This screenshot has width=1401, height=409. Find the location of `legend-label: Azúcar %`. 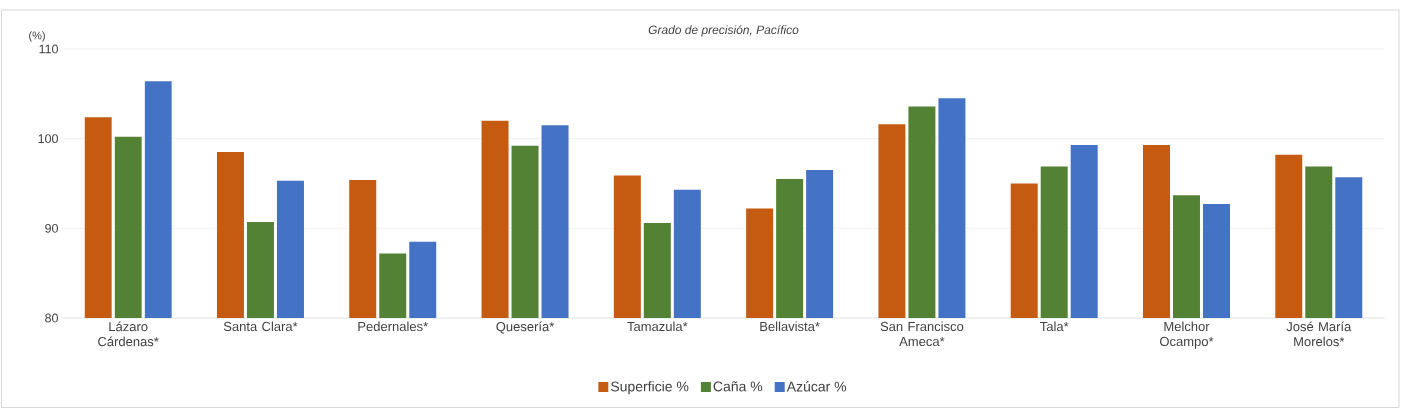

legend-label: Azúcar % is located at coordinates (816, 386).